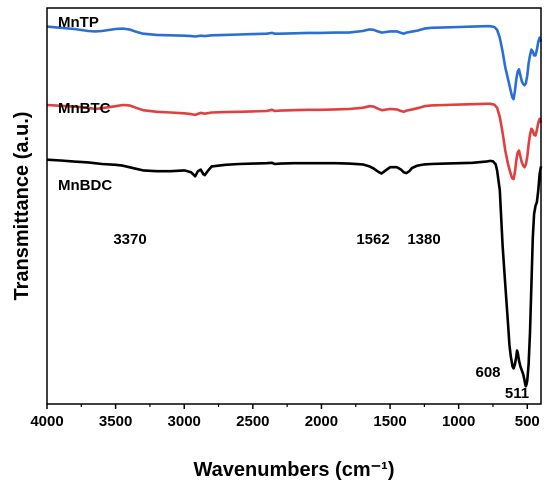 The width and height of the screenshot is (550, 495). I want to click on peak-label-1380: 1380, so click(423, 239).